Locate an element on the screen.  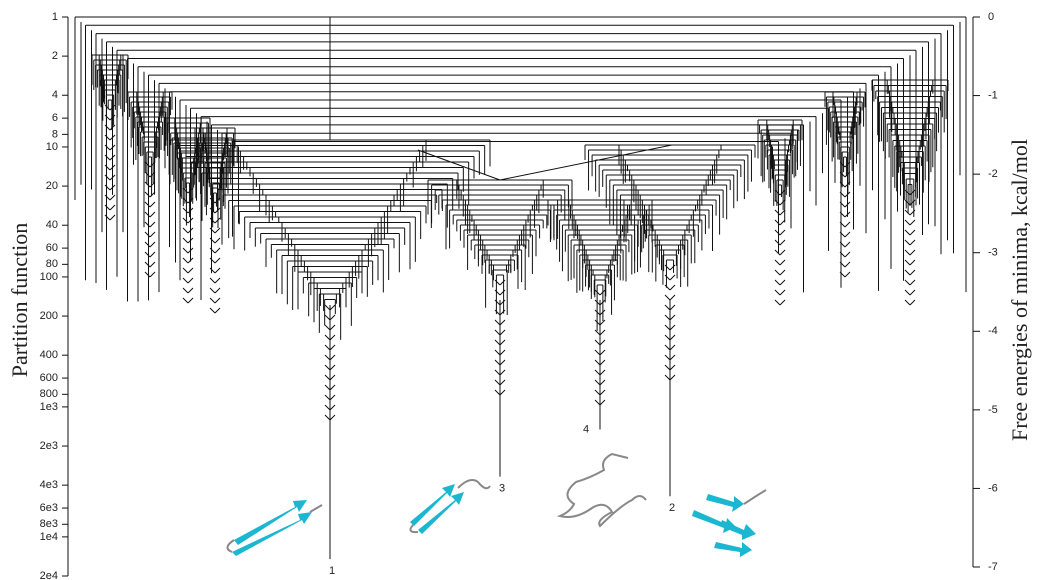
y-tick-label: 20 is located at coordinates (52, 186).